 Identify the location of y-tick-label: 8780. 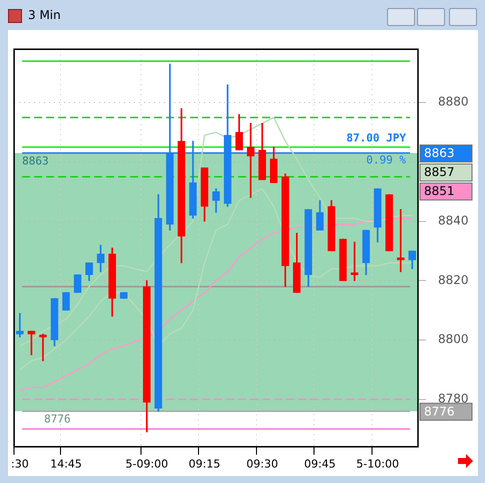
(453, 398).